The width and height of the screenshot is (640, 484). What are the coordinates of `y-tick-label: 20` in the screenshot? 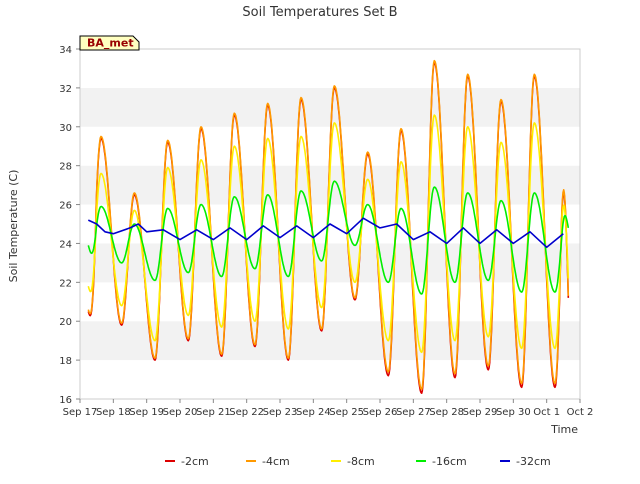 It's located at (65, 322).